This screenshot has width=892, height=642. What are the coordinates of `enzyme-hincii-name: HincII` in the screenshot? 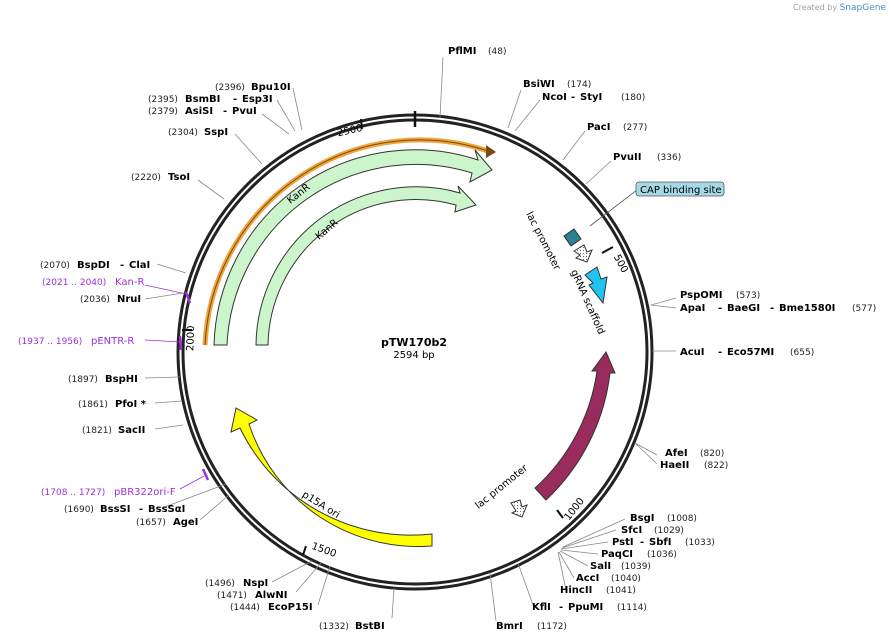 It's located at (576, 590).